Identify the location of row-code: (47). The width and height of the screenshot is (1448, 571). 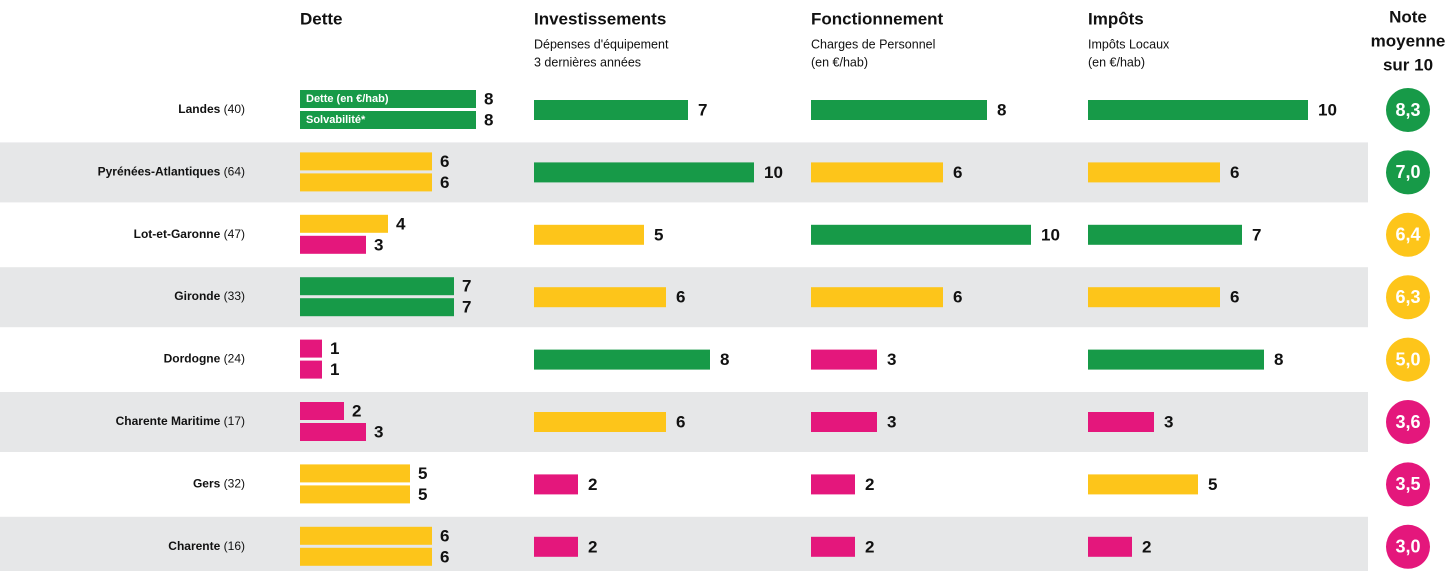
(234, 234).